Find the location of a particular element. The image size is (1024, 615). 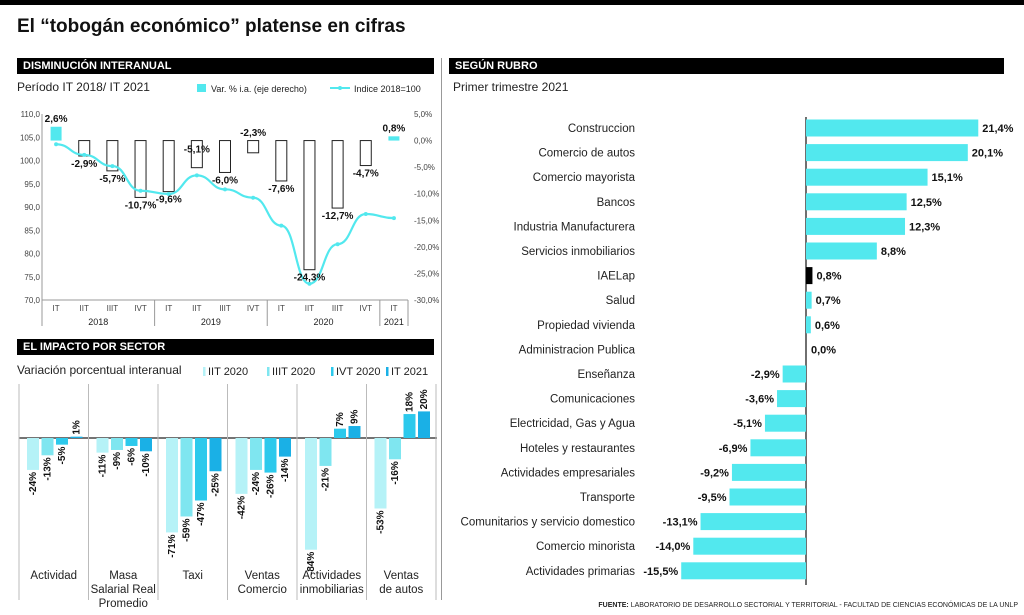

rubro-category-label: IAELap is located at coordinates (616, 277).